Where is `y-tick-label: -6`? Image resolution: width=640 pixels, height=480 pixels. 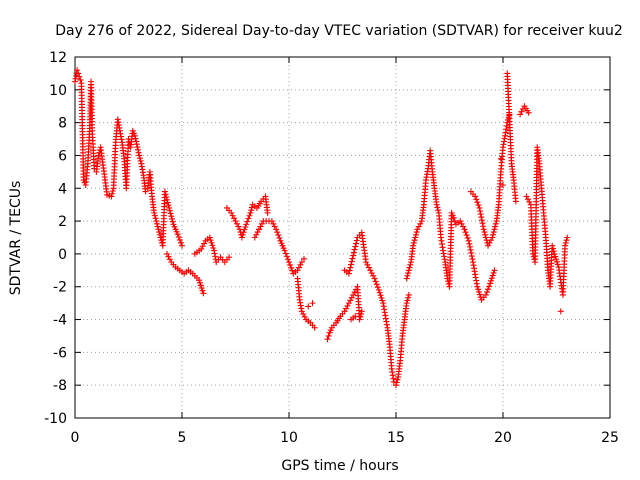
y-tick-label: -6 is located at coordinates (60, 353).